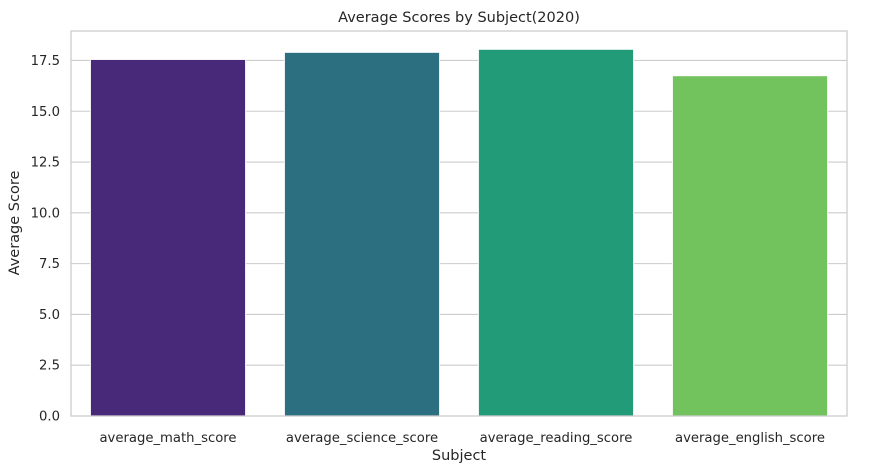 The image size is (872, 472). What do you see at coordinates (750, 438) in the screenshot?
I see `x-tick-label: average_english_score` at bounding box center [750, 438].